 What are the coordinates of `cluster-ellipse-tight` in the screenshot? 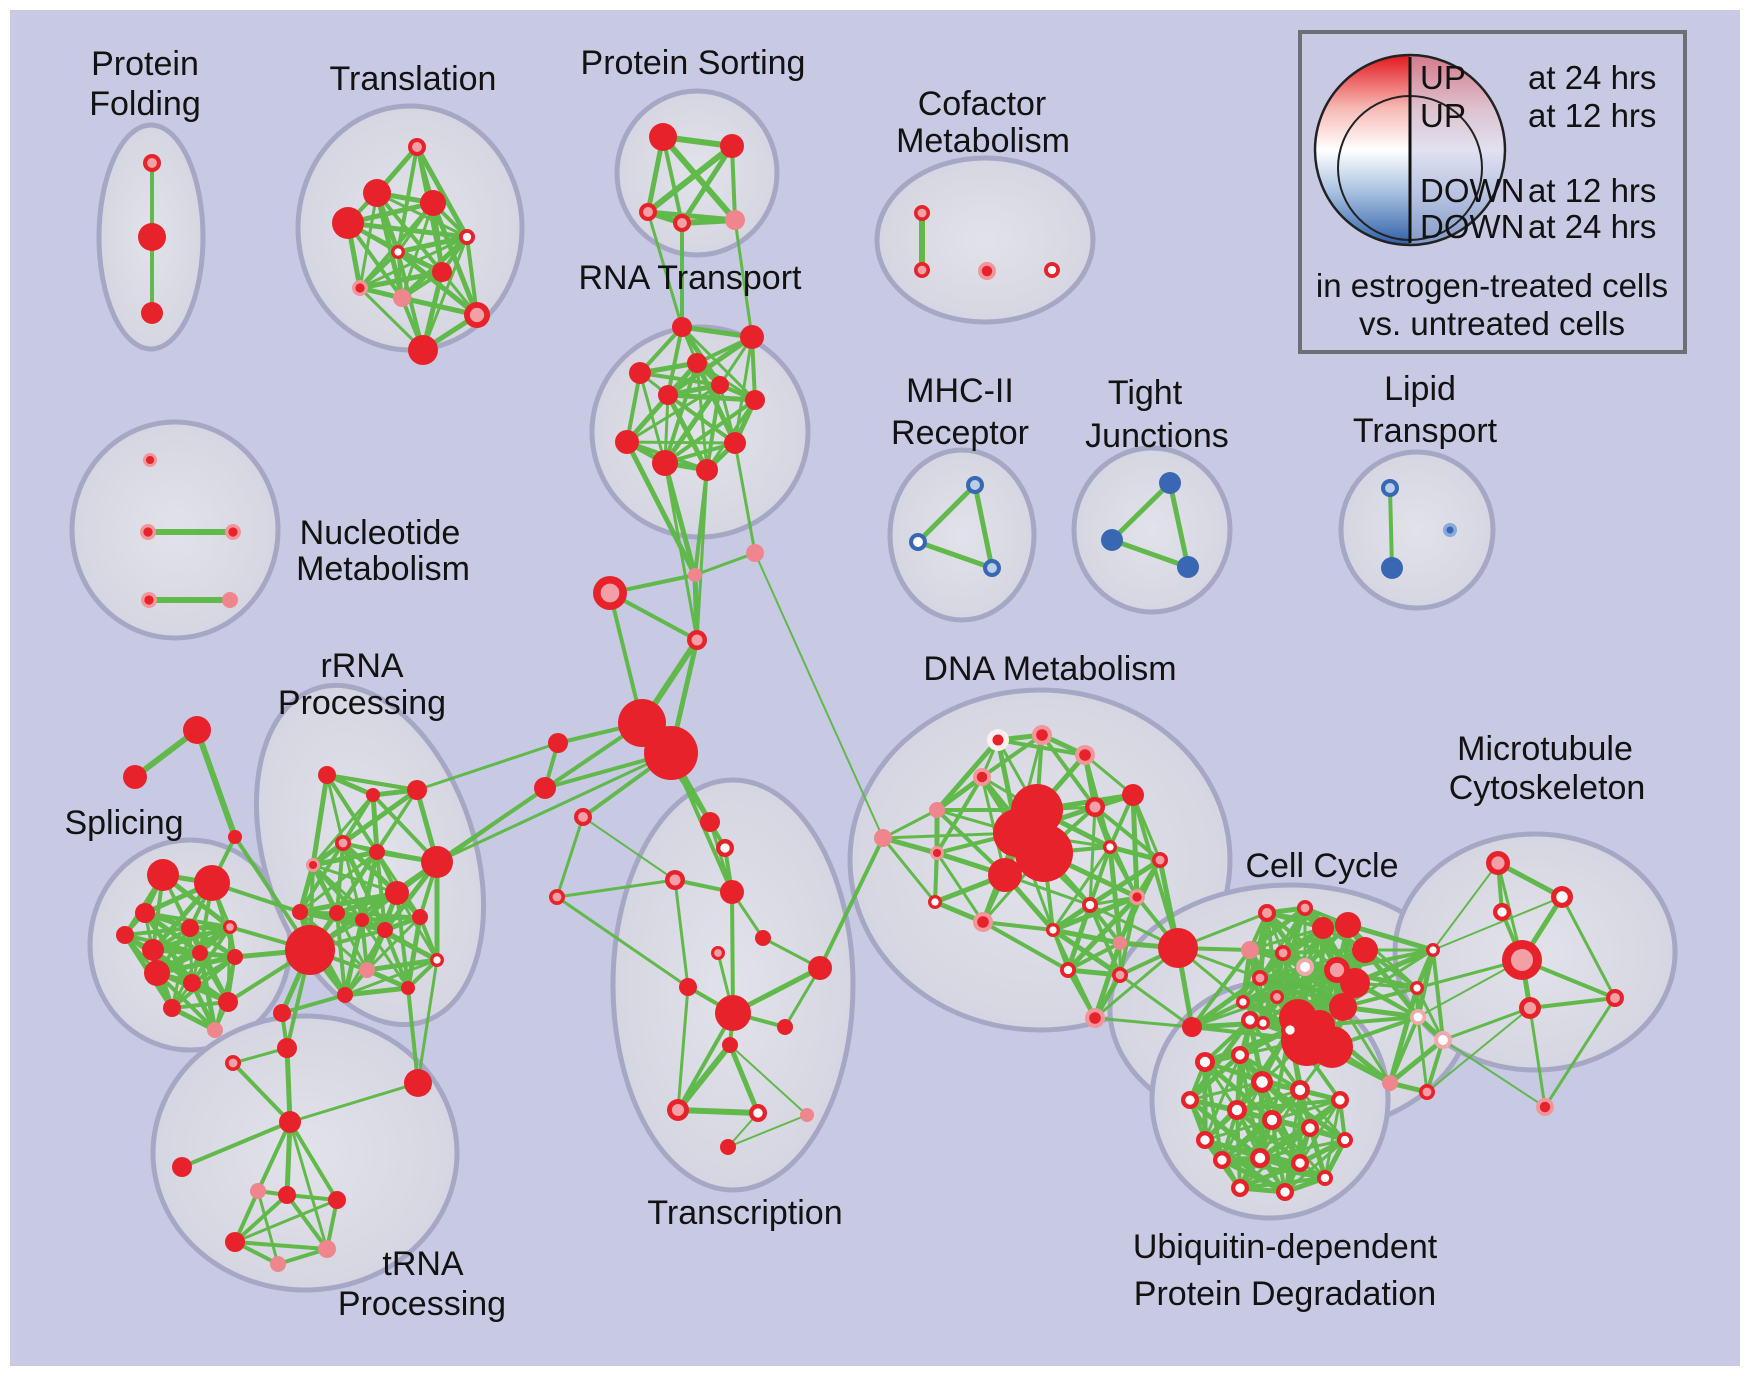 It's located at (1152, 530).